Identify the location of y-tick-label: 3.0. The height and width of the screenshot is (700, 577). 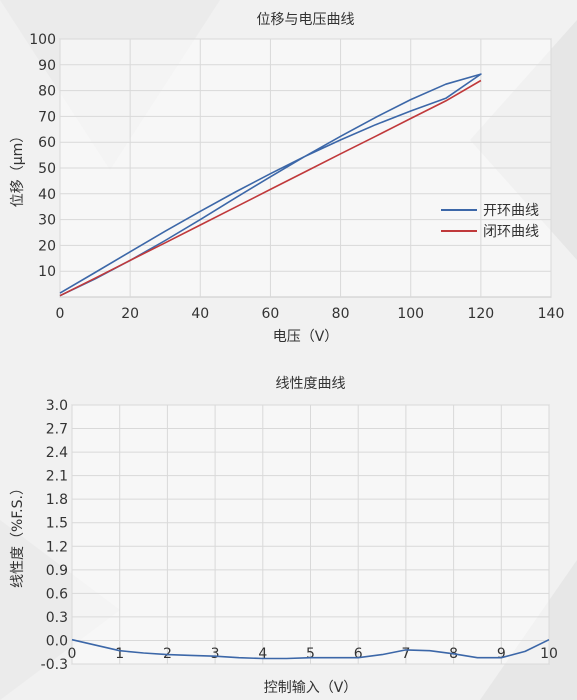
(57, 406).